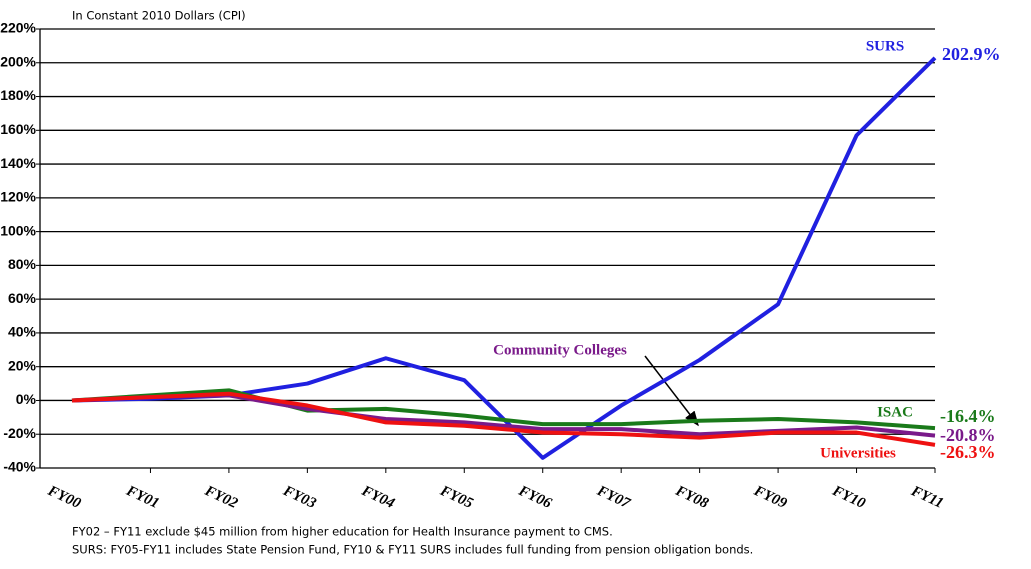 The width and height of the screenshot is (1031, 569). Describe the element at coordinates (19, 433) in the screenshot. I see `y-tick-label: -20%` at that location.